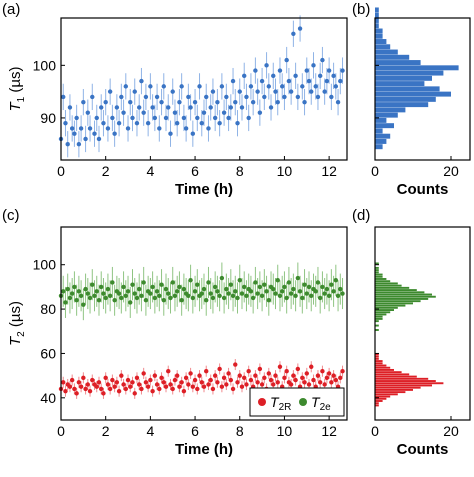 The image size is (474, 477). I want to click on x-tick-label: 4, so click(150, 171).